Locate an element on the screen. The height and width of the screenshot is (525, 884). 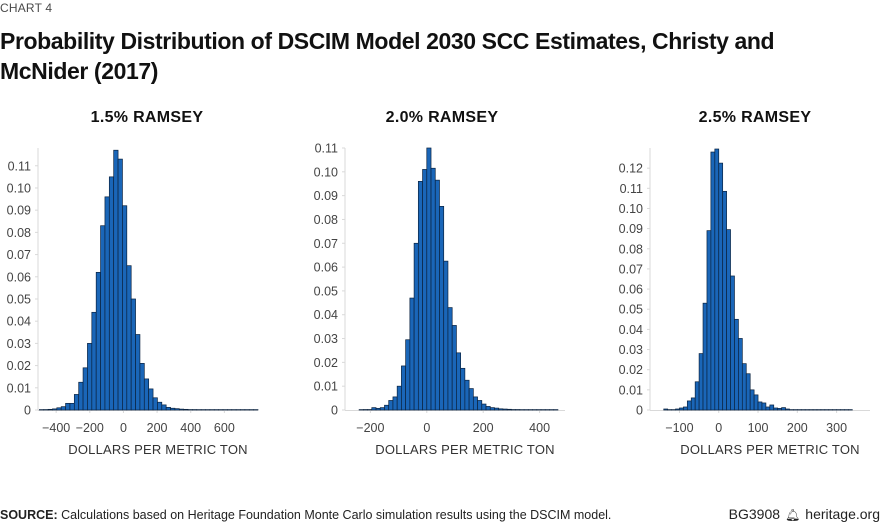
report-id: BG3908 is located at coordinates (754, 514).